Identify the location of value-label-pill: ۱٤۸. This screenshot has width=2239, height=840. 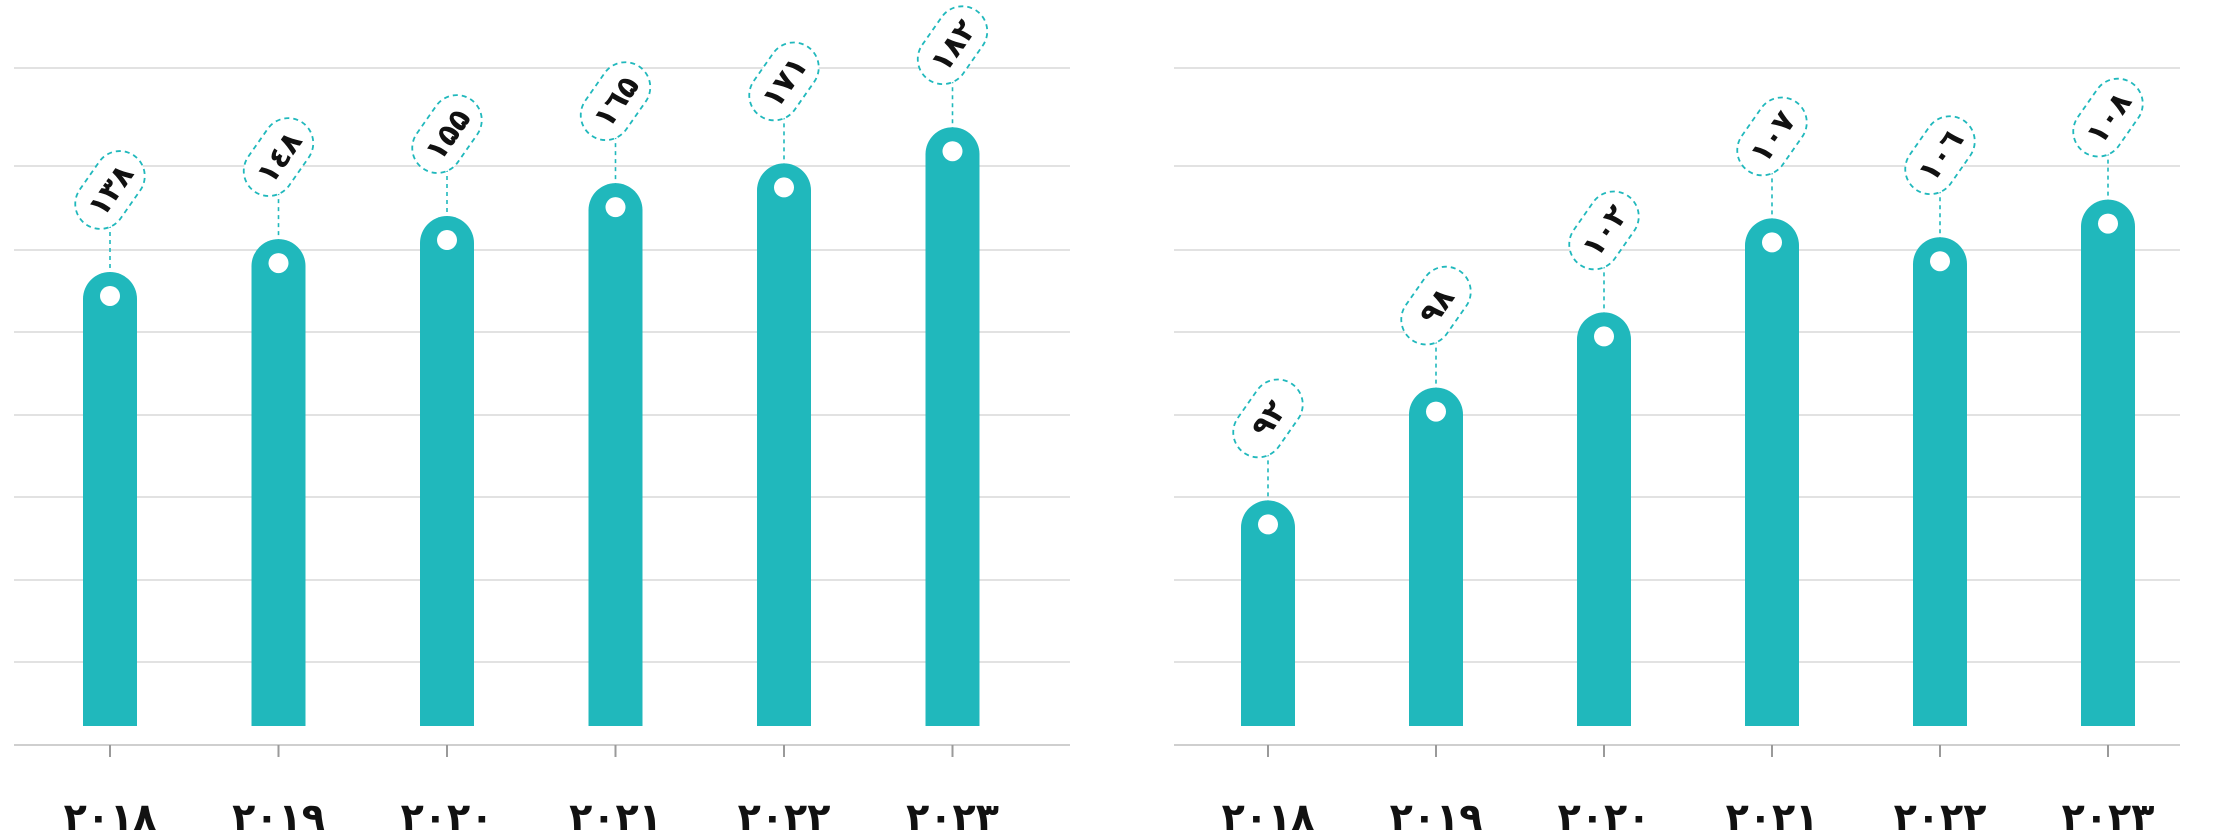
(278, 157).